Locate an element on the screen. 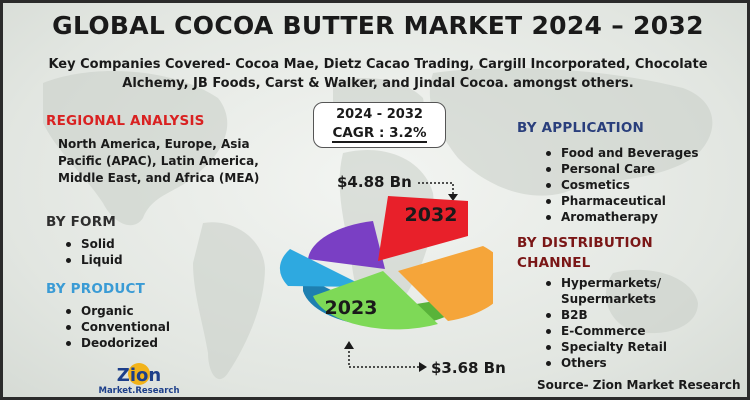 Image resolution: width=750 pixels, height=400 pixels. market-pie-chart: 2032 2023 is located at coordinates (386, 263).